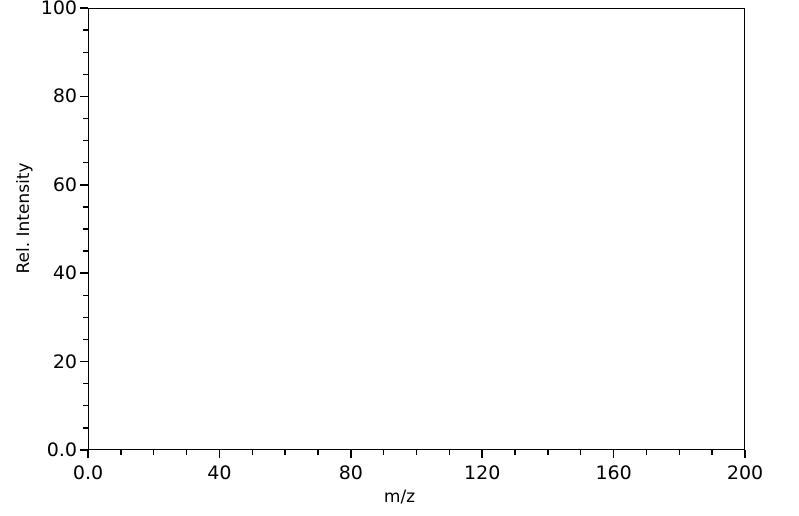  I want to click on x-tick-label: 200, so click(745, 473).